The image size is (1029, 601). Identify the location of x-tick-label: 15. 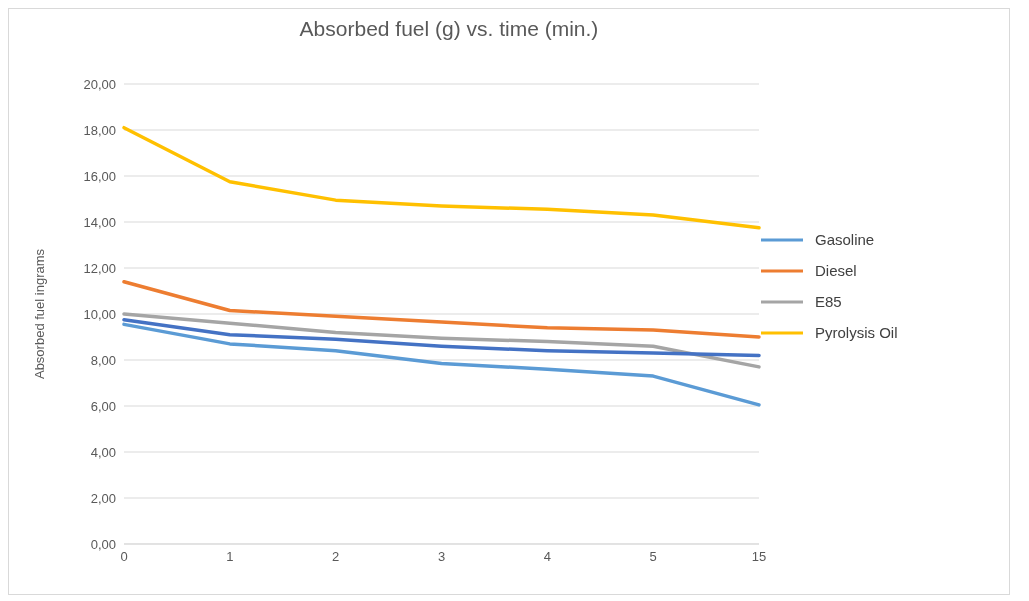
(759, 557).